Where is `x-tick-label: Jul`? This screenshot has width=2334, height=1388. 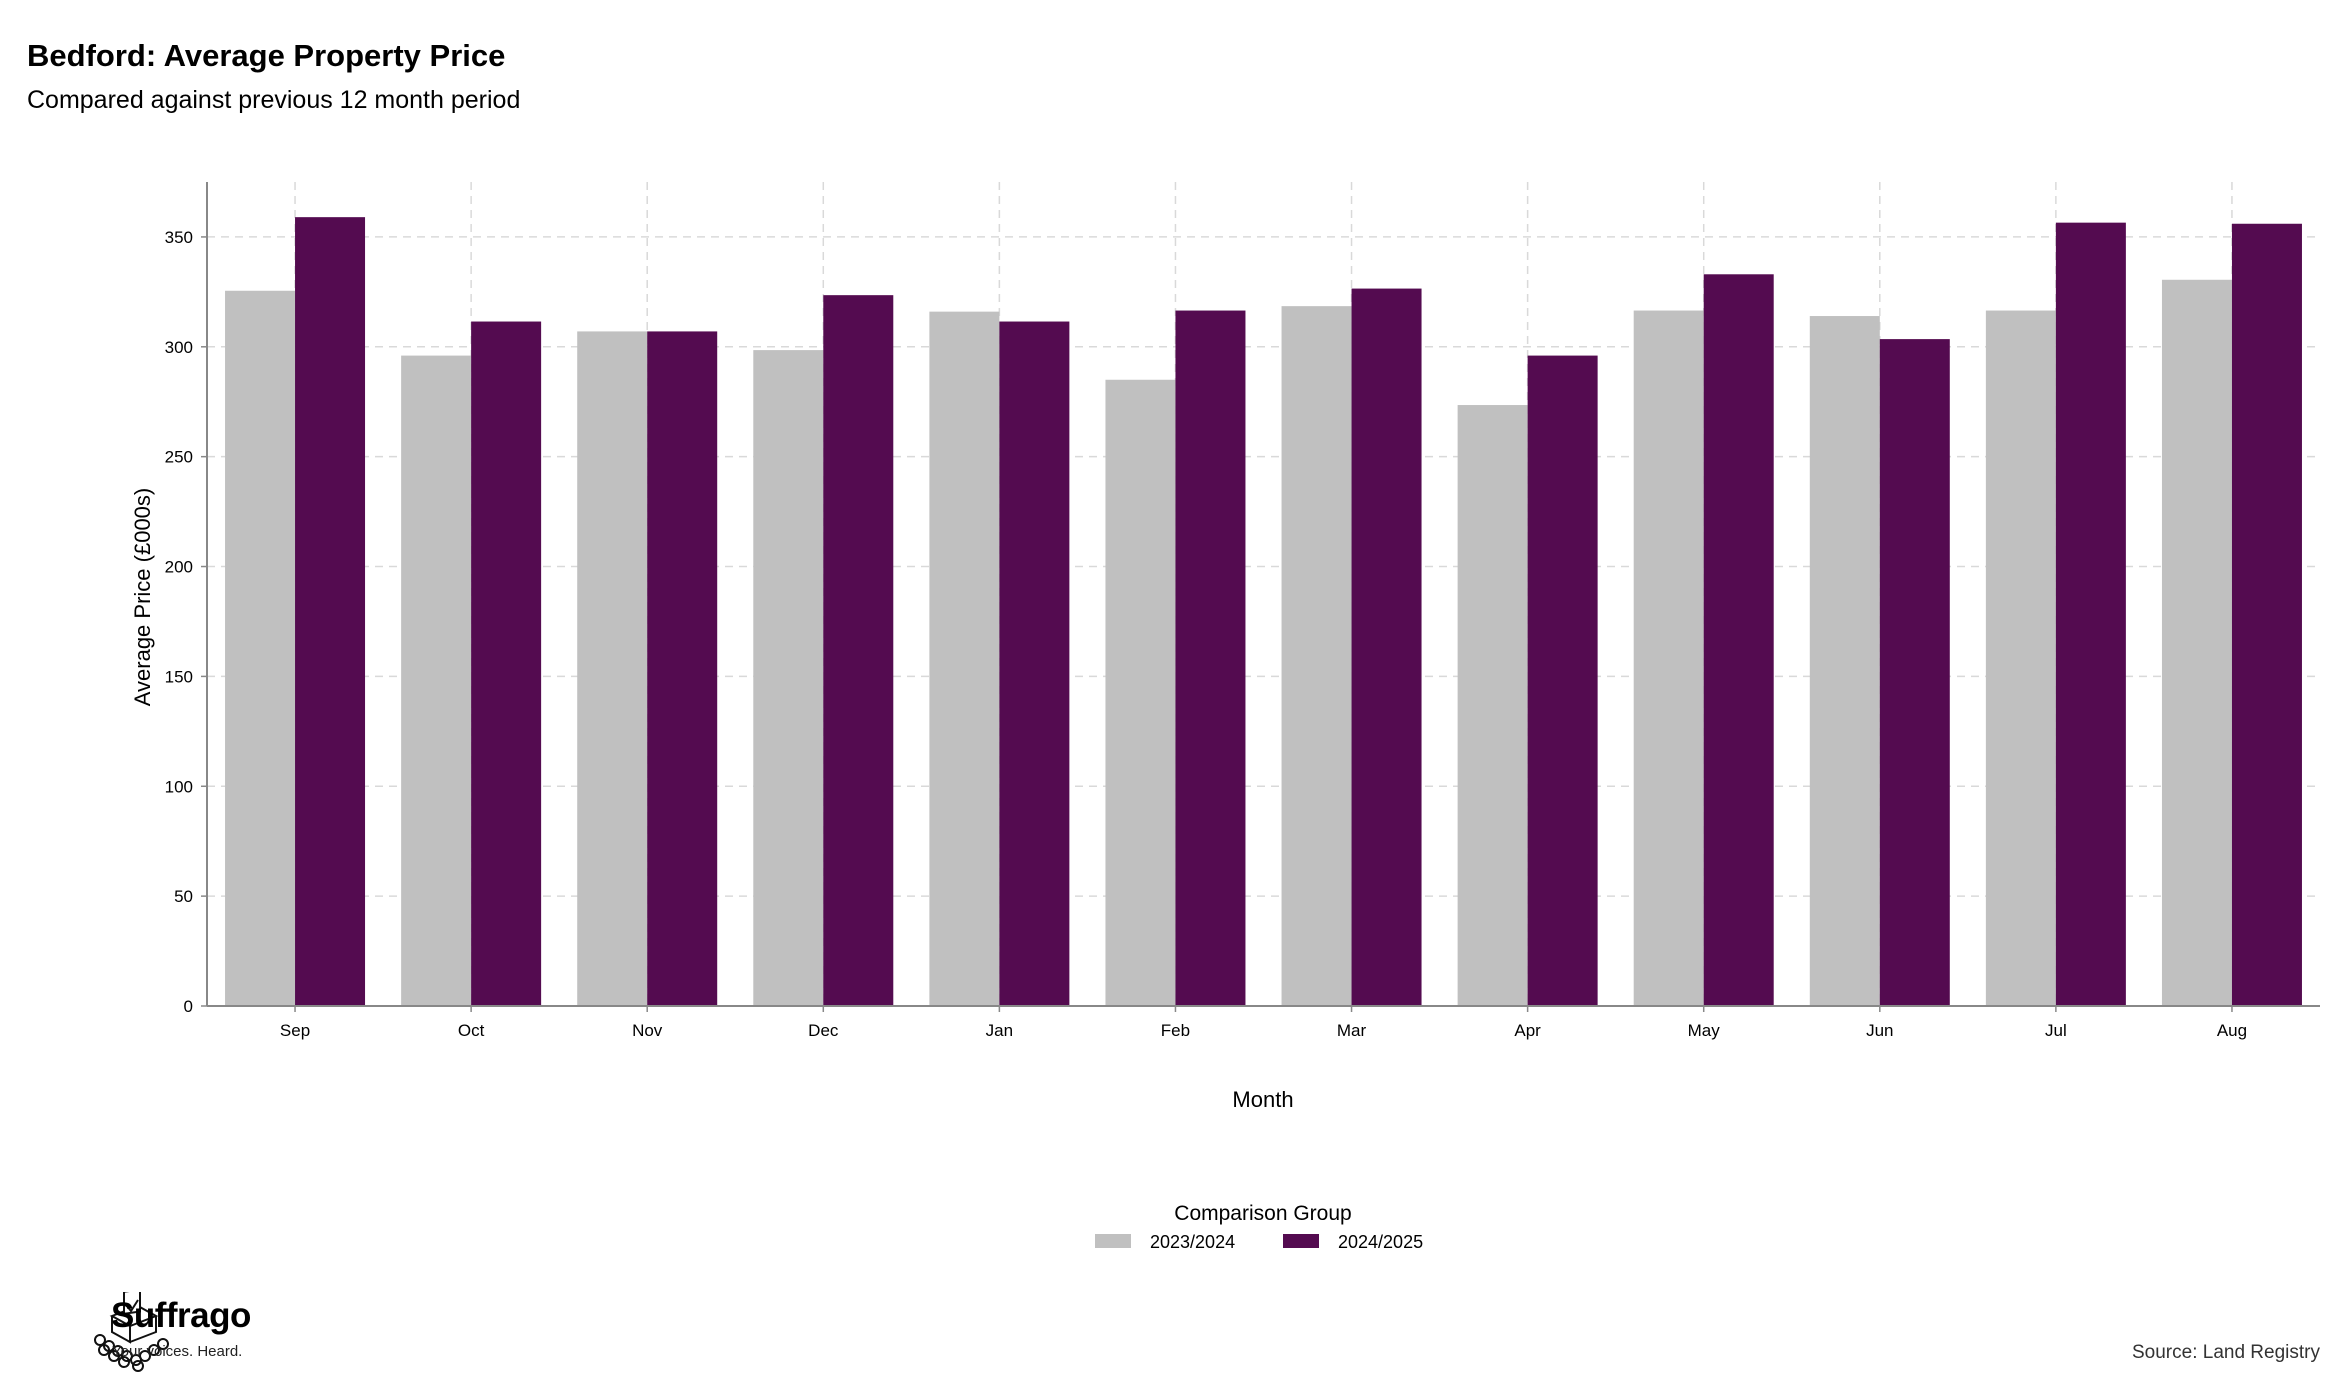
x-tick-label: Jul is located at coordinates (2056, 1030).